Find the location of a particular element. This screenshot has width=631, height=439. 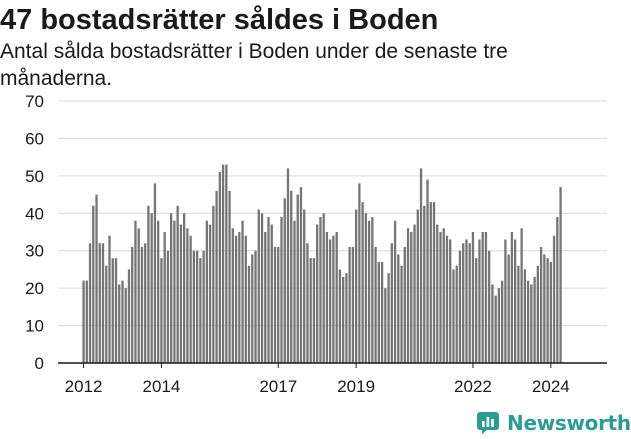

x-axis-tick-labels: 2012 2014 2017 2019 2022 2024 is located at coordinates (317, 379).